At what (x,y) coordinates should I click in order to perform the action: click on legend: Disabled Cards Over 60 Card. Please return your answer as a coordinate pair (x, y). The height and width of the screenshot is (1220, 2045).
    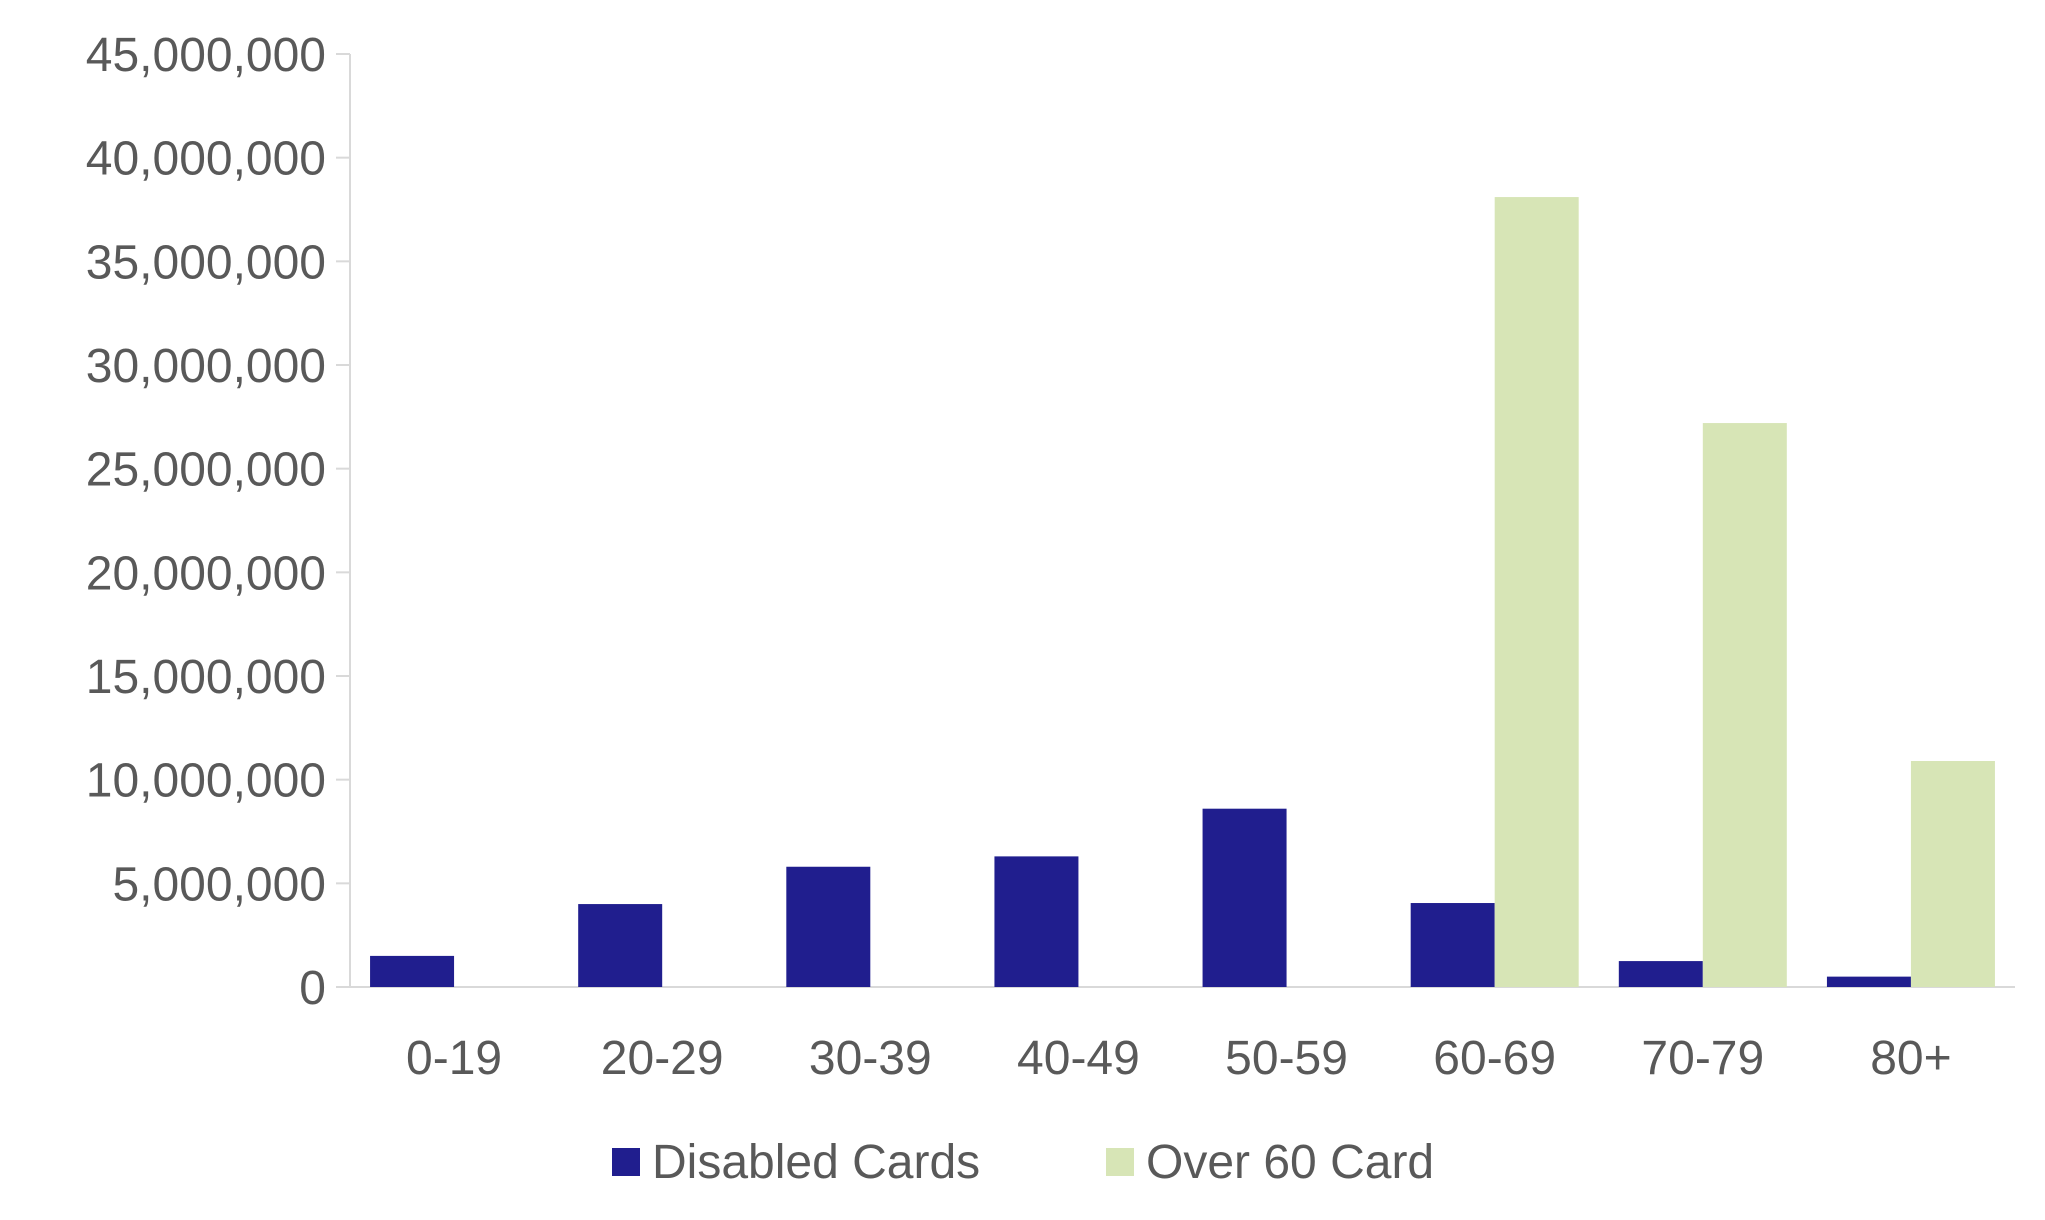
    Looking at the image, I should click on (1023, 1162).